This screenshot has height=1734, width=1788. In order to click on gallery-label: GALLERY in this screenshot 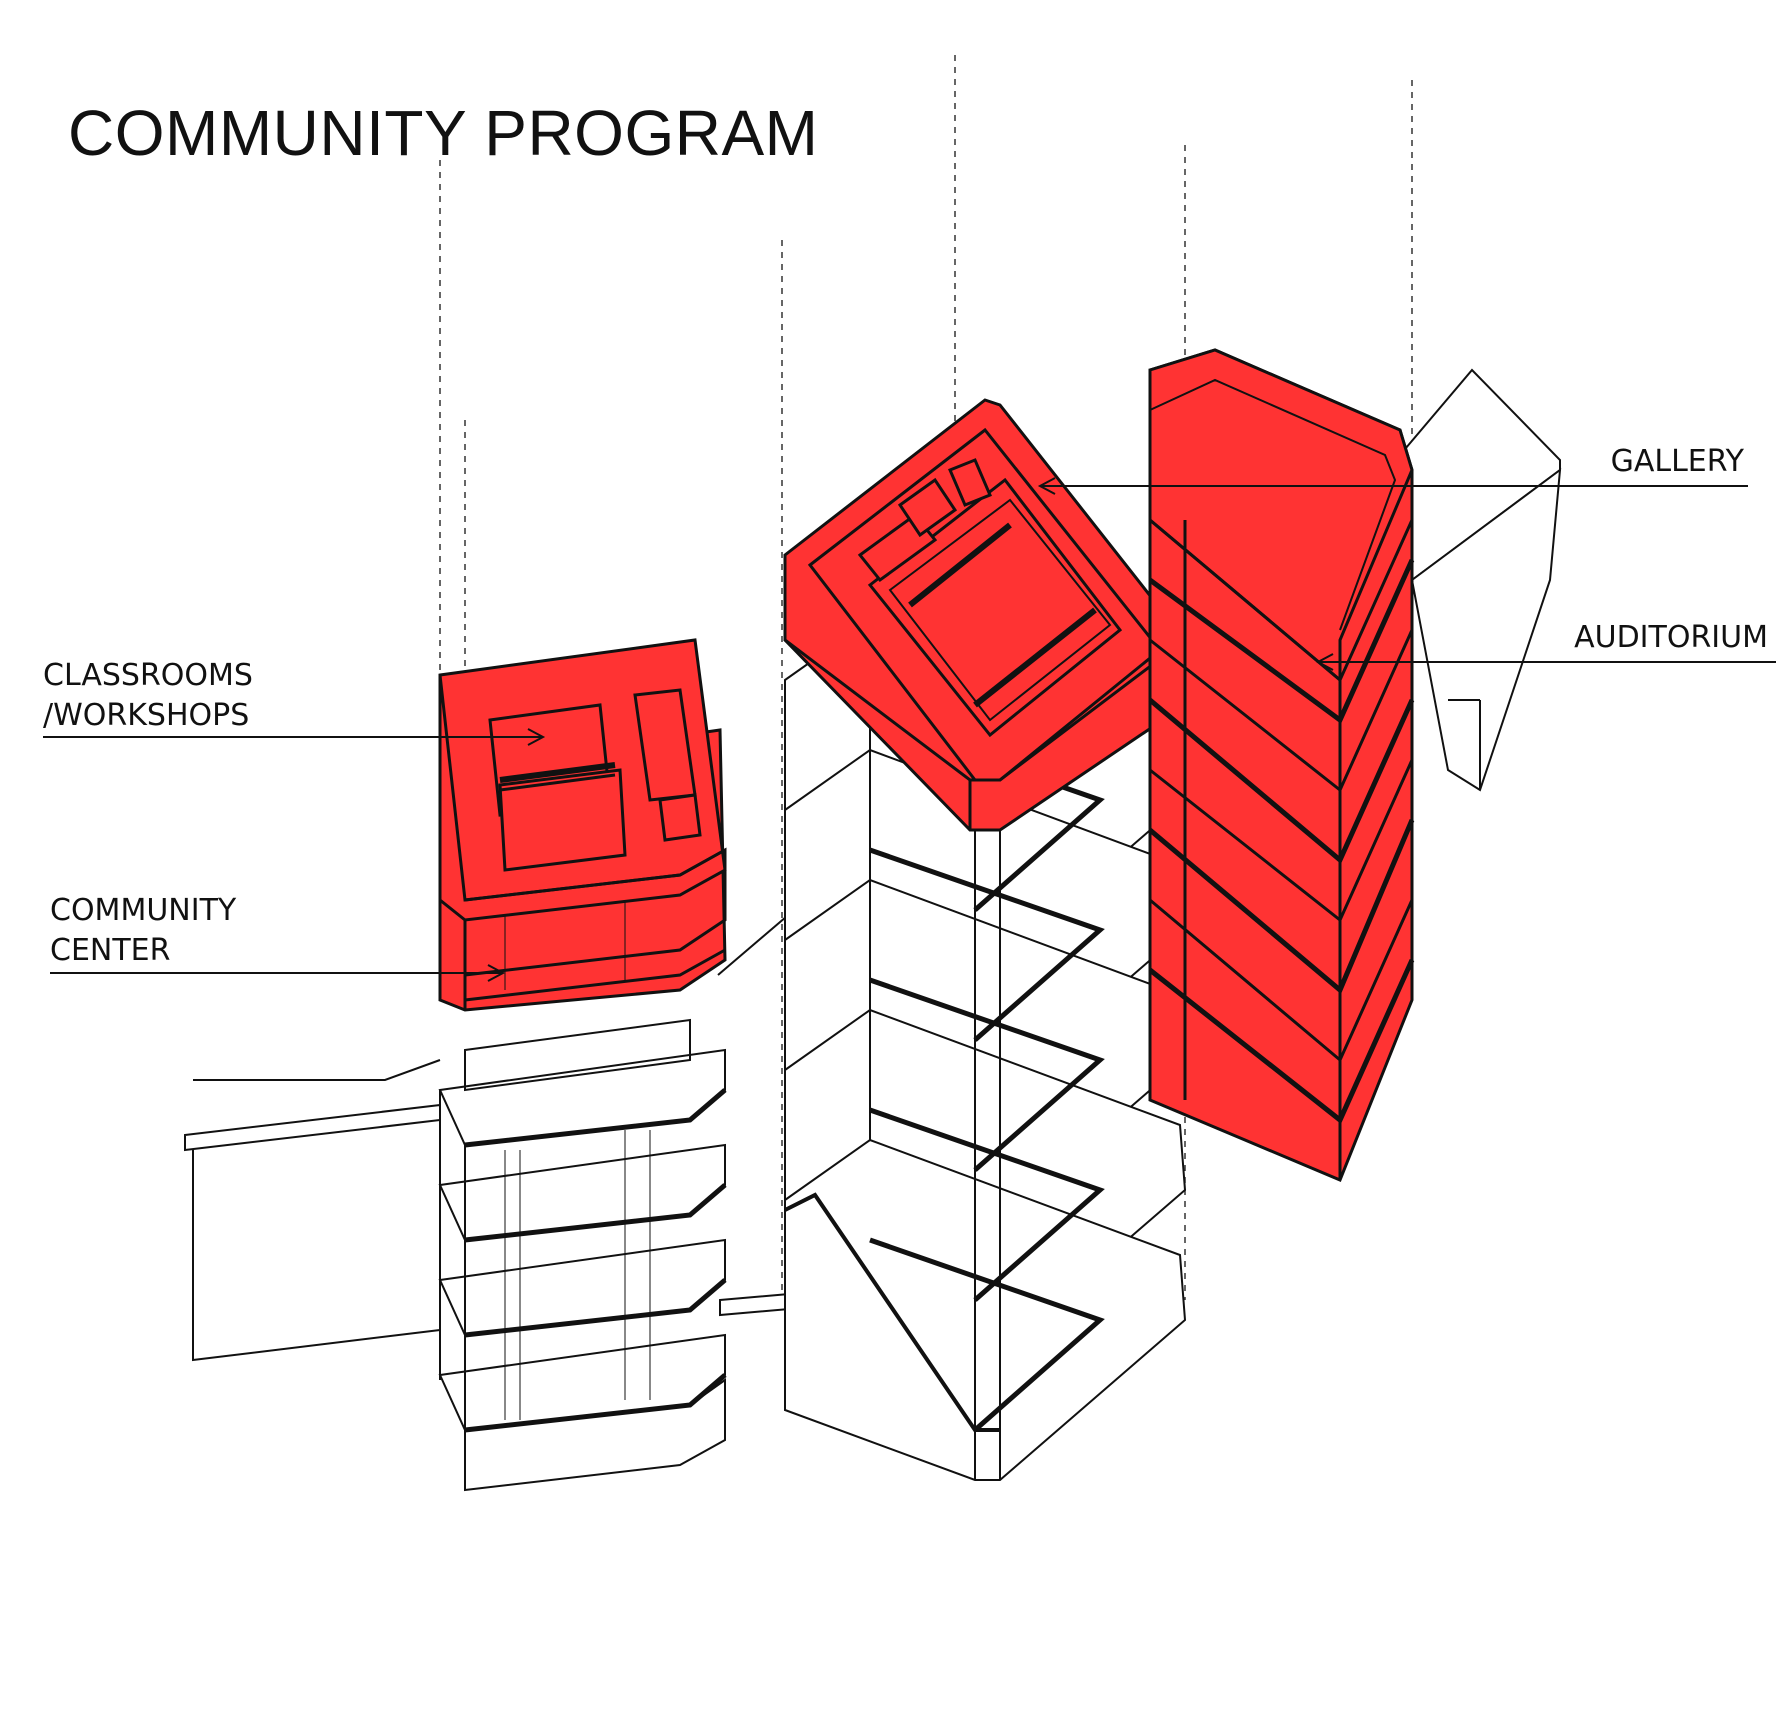, I will do `click(1677, 462)`.